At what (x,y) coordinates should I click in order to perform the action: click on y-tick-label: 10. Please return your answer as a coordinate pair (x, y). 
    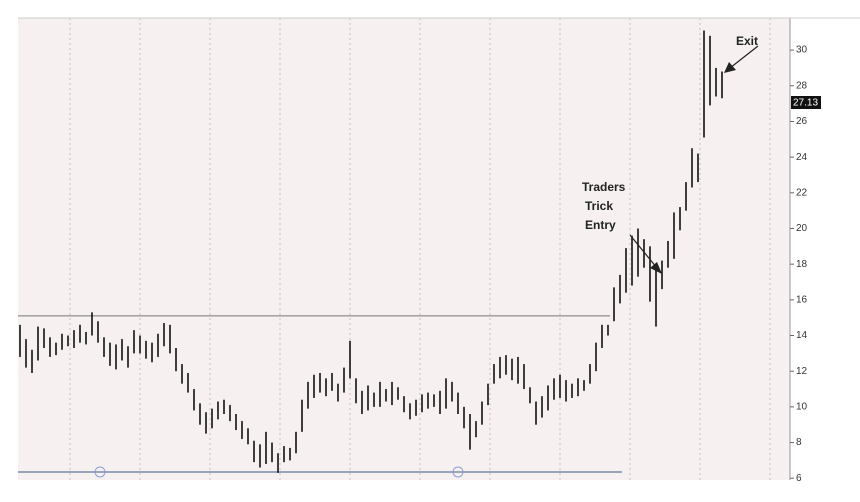
    Looking at the image, I should click on (802, 407).